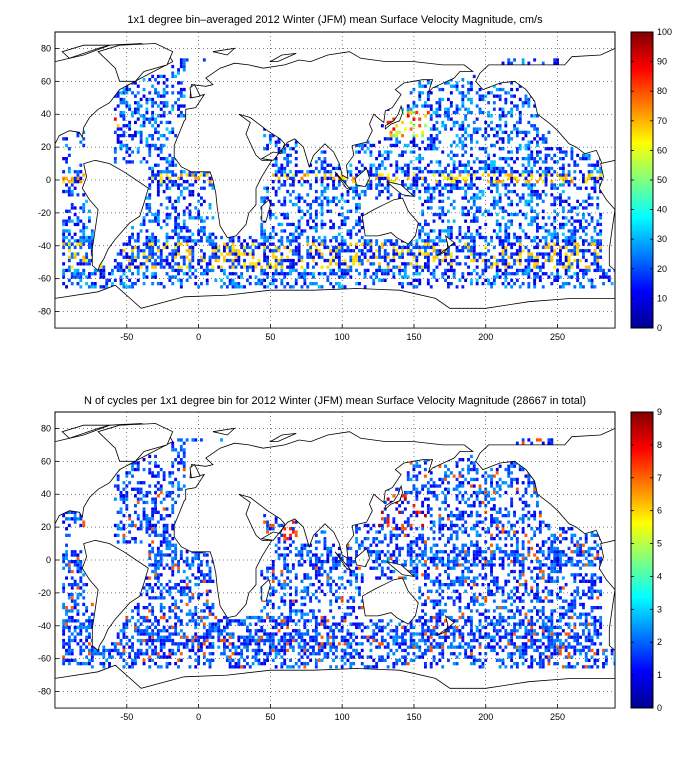  I want to click on colorbar-2: 9 8 7 6 5 4 3 2 1 0, so click(646, 560).